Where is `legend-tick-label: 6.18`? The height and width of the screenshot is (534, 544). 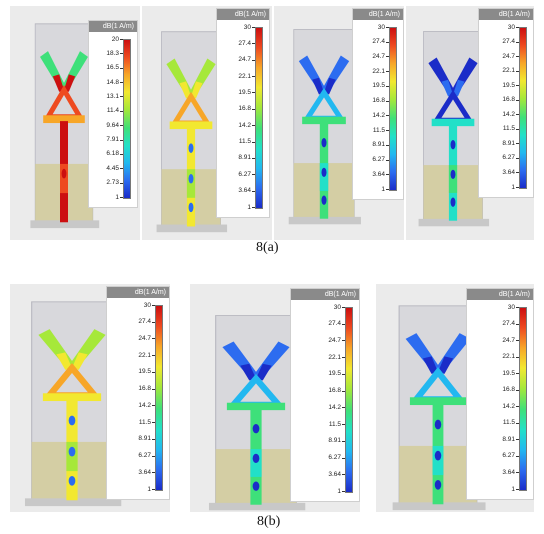
legend-tick-label: 6.18 is located at coordinates (112, 154).